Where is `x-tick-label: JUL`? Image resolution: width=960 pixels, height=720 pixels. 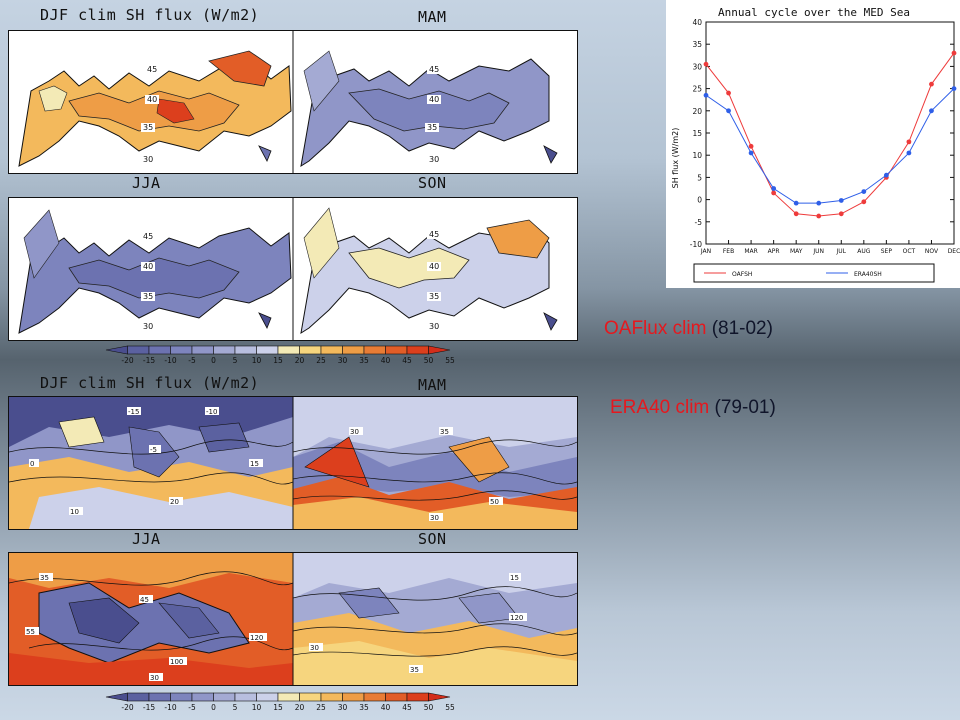
x-tick-label: JUL is located at coordinates (841, 251).